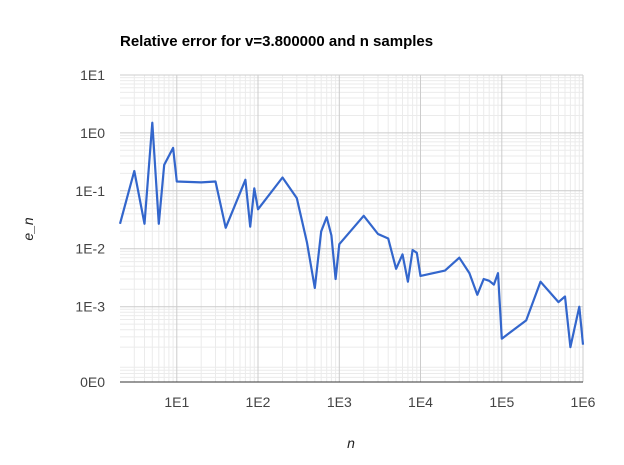  I want to click on y-tick-label: 1E-3, so click(90, 307).